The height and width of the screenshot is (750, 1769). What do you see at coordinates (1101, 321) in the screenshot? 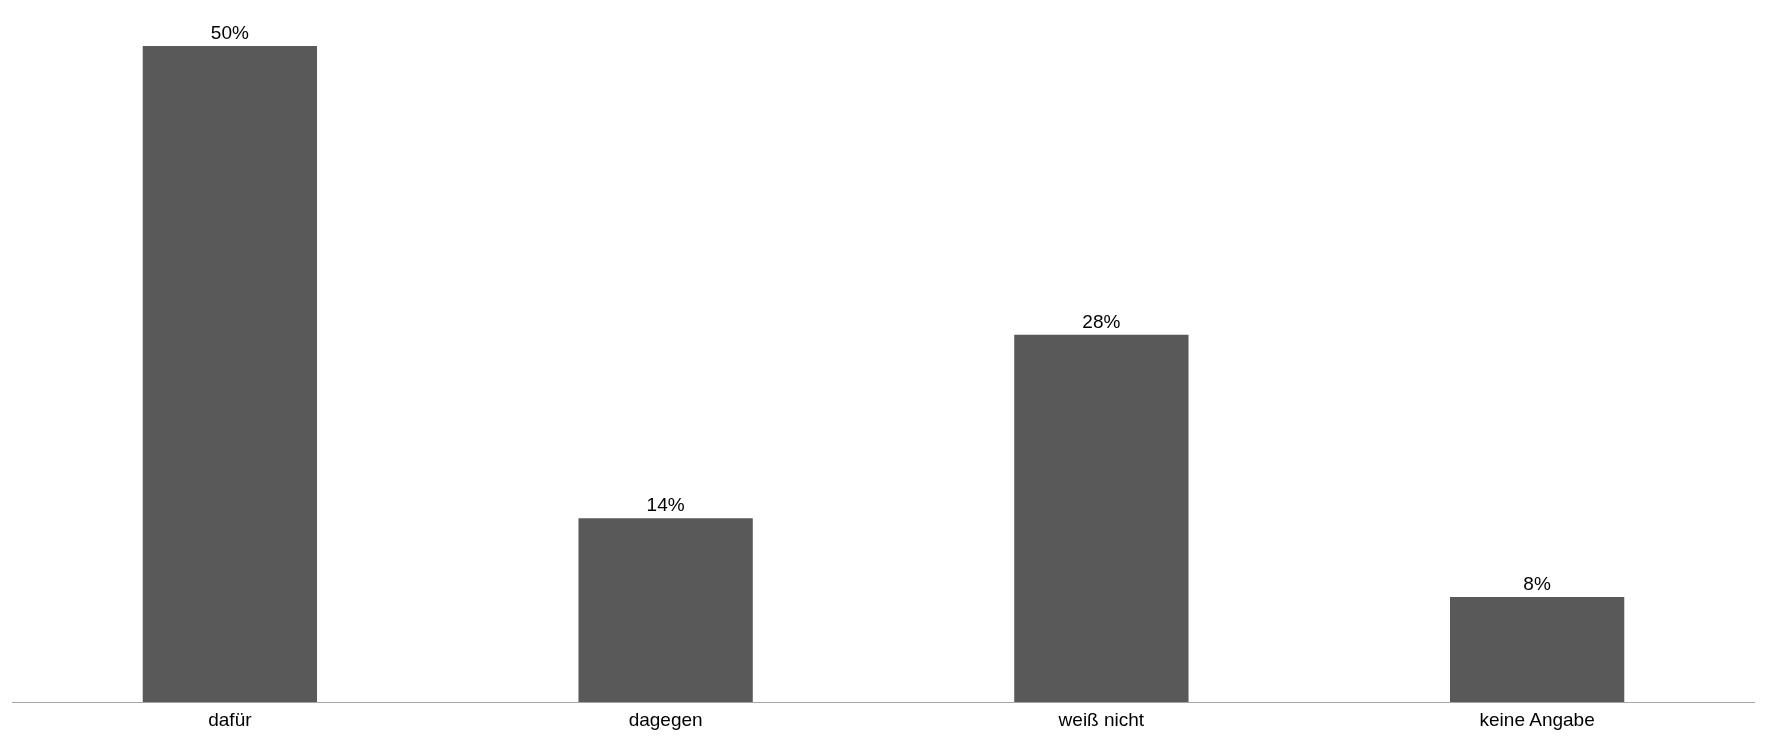
I see `data-label: 28%` at bounding box center [1101, 321].